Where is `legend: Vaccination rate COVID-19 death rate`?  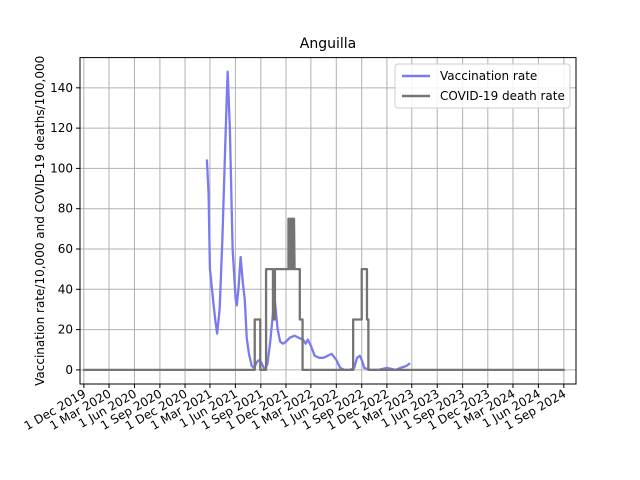
legend: Vaccination rate COVID-19 death rate is located at coordinates (482, 86).